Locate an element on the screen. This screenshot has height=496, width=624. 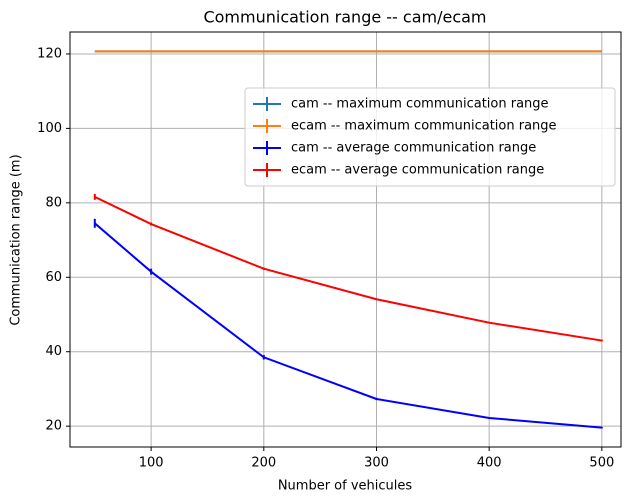
legend-label: cam -- maximum communication range is located at coordinates (420, 104).